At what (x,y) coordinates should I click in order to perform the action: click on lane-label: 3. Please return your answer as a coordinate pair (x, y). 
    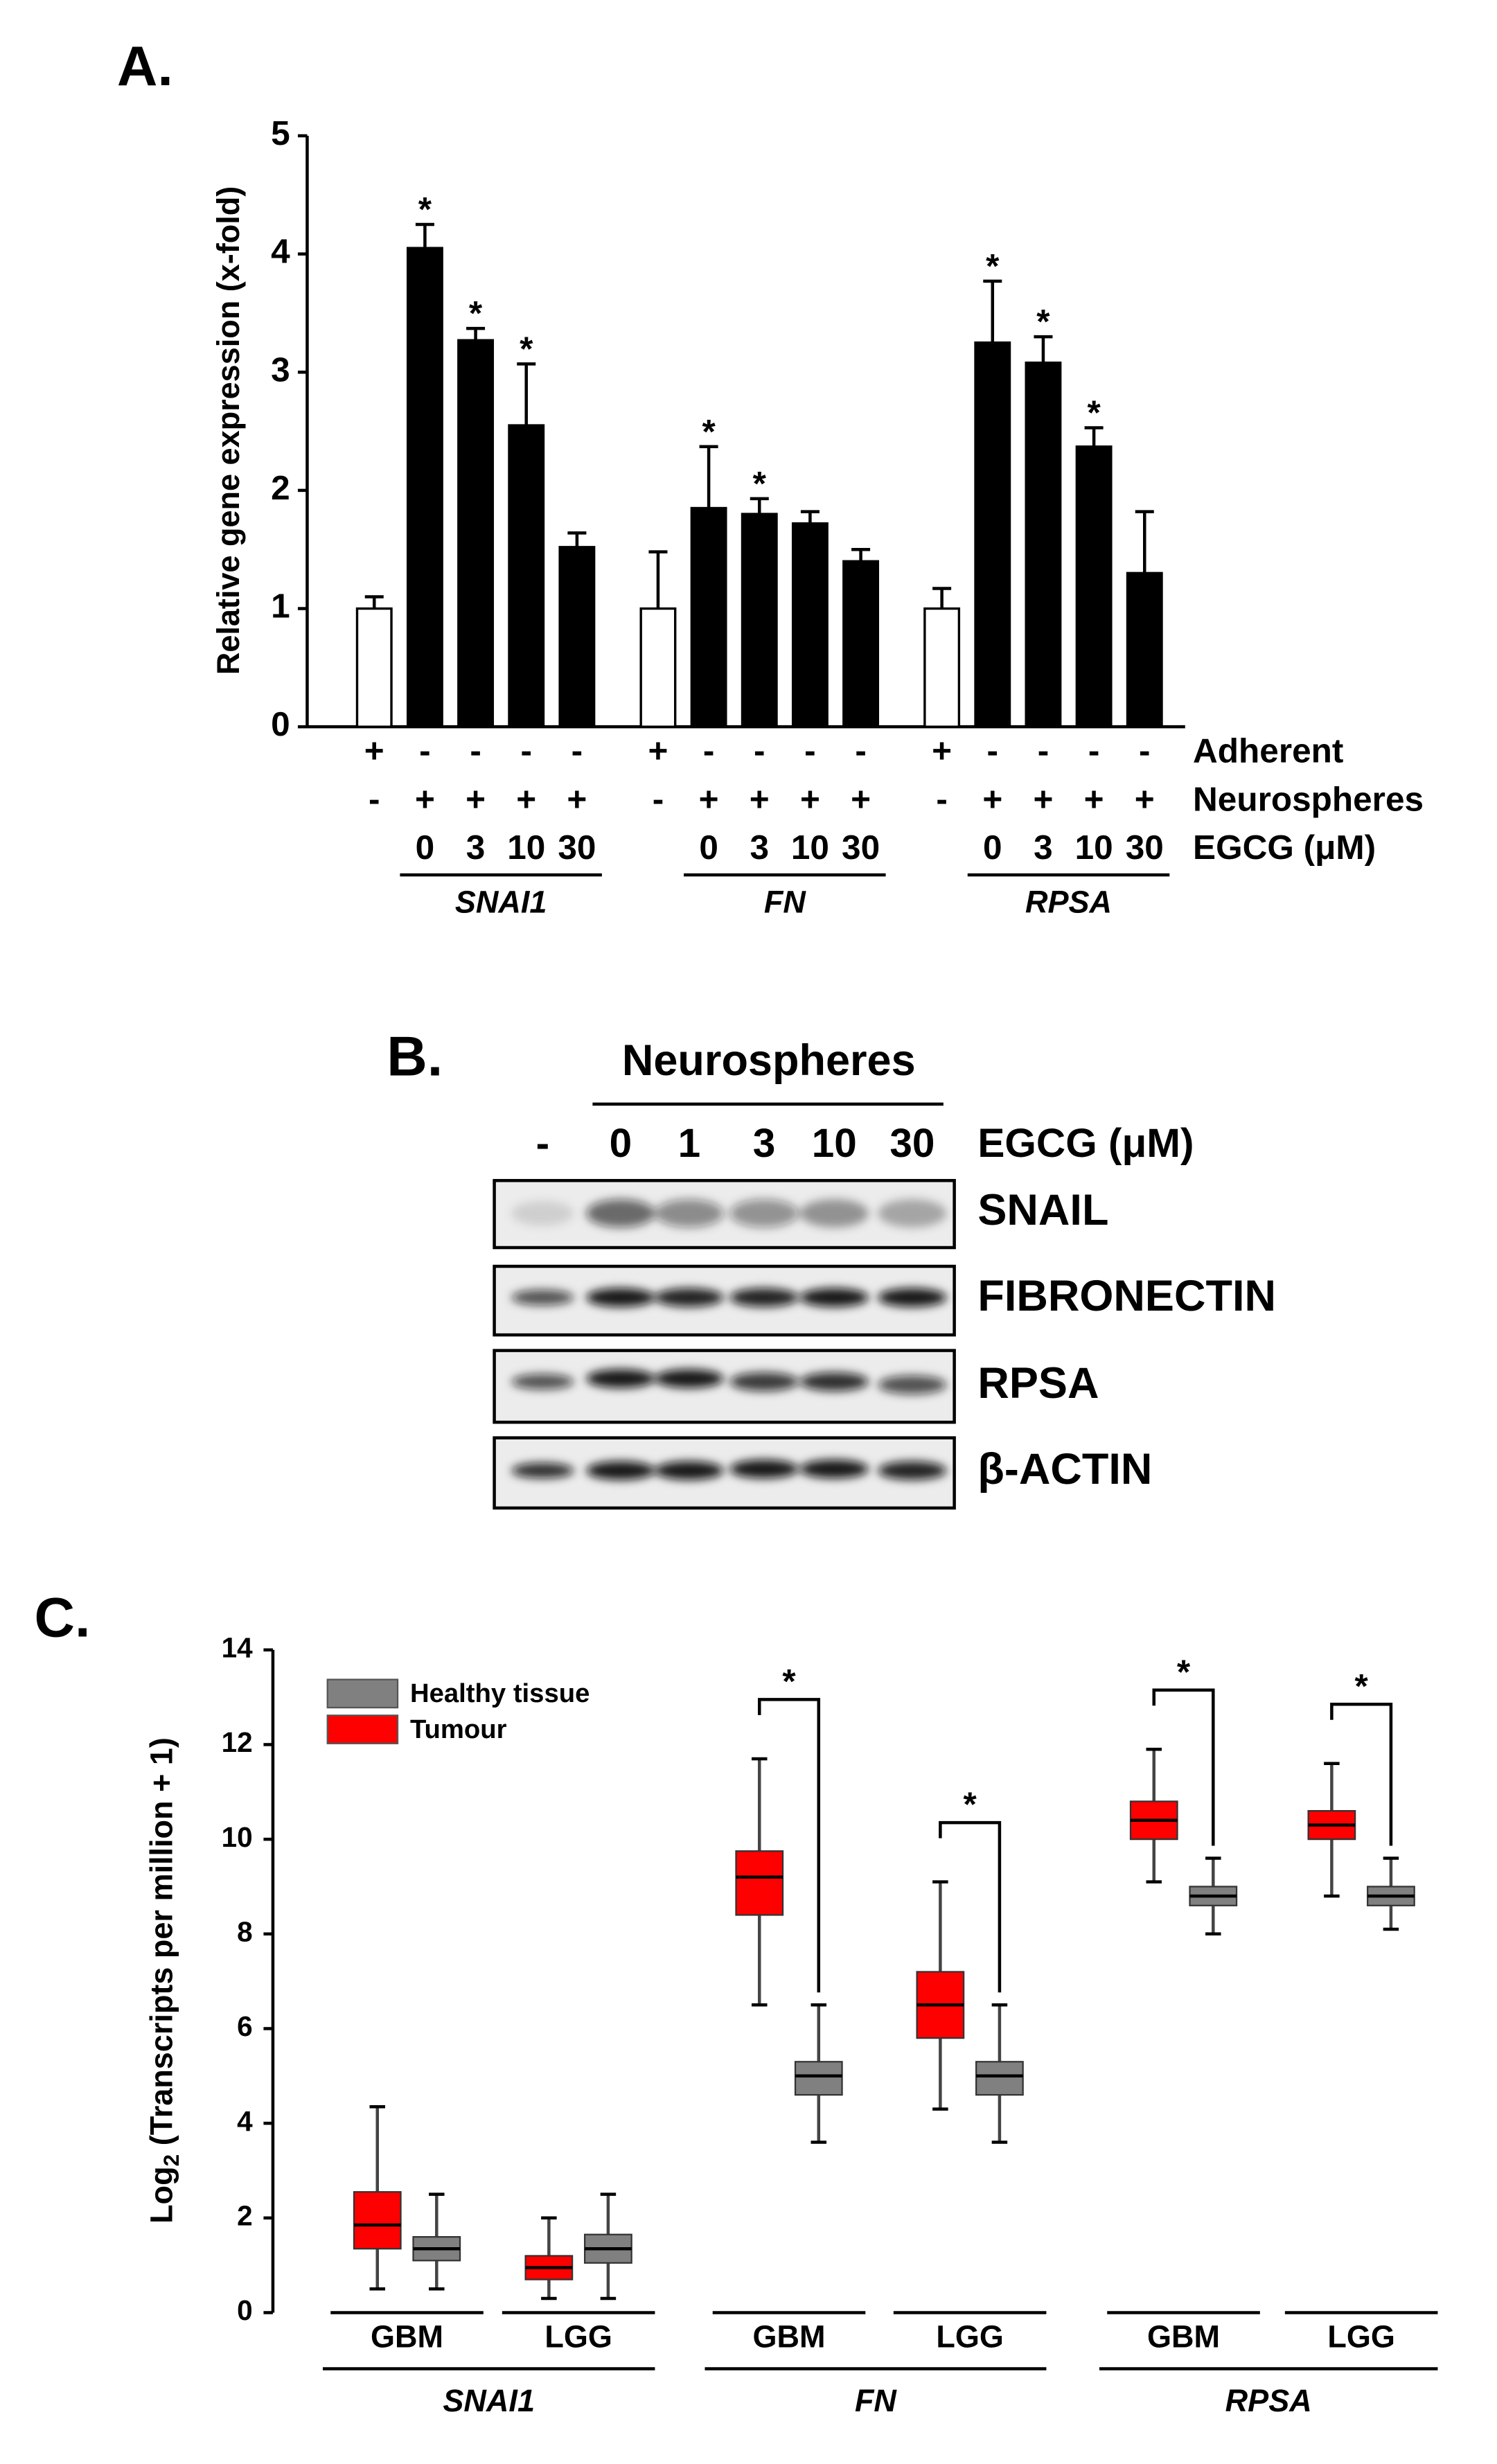
    Looking at the image, I should click on (764, 1143).